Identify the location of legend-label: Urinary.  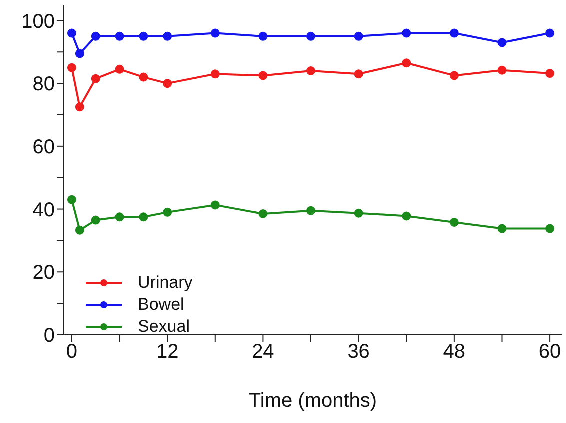
(165, 283).